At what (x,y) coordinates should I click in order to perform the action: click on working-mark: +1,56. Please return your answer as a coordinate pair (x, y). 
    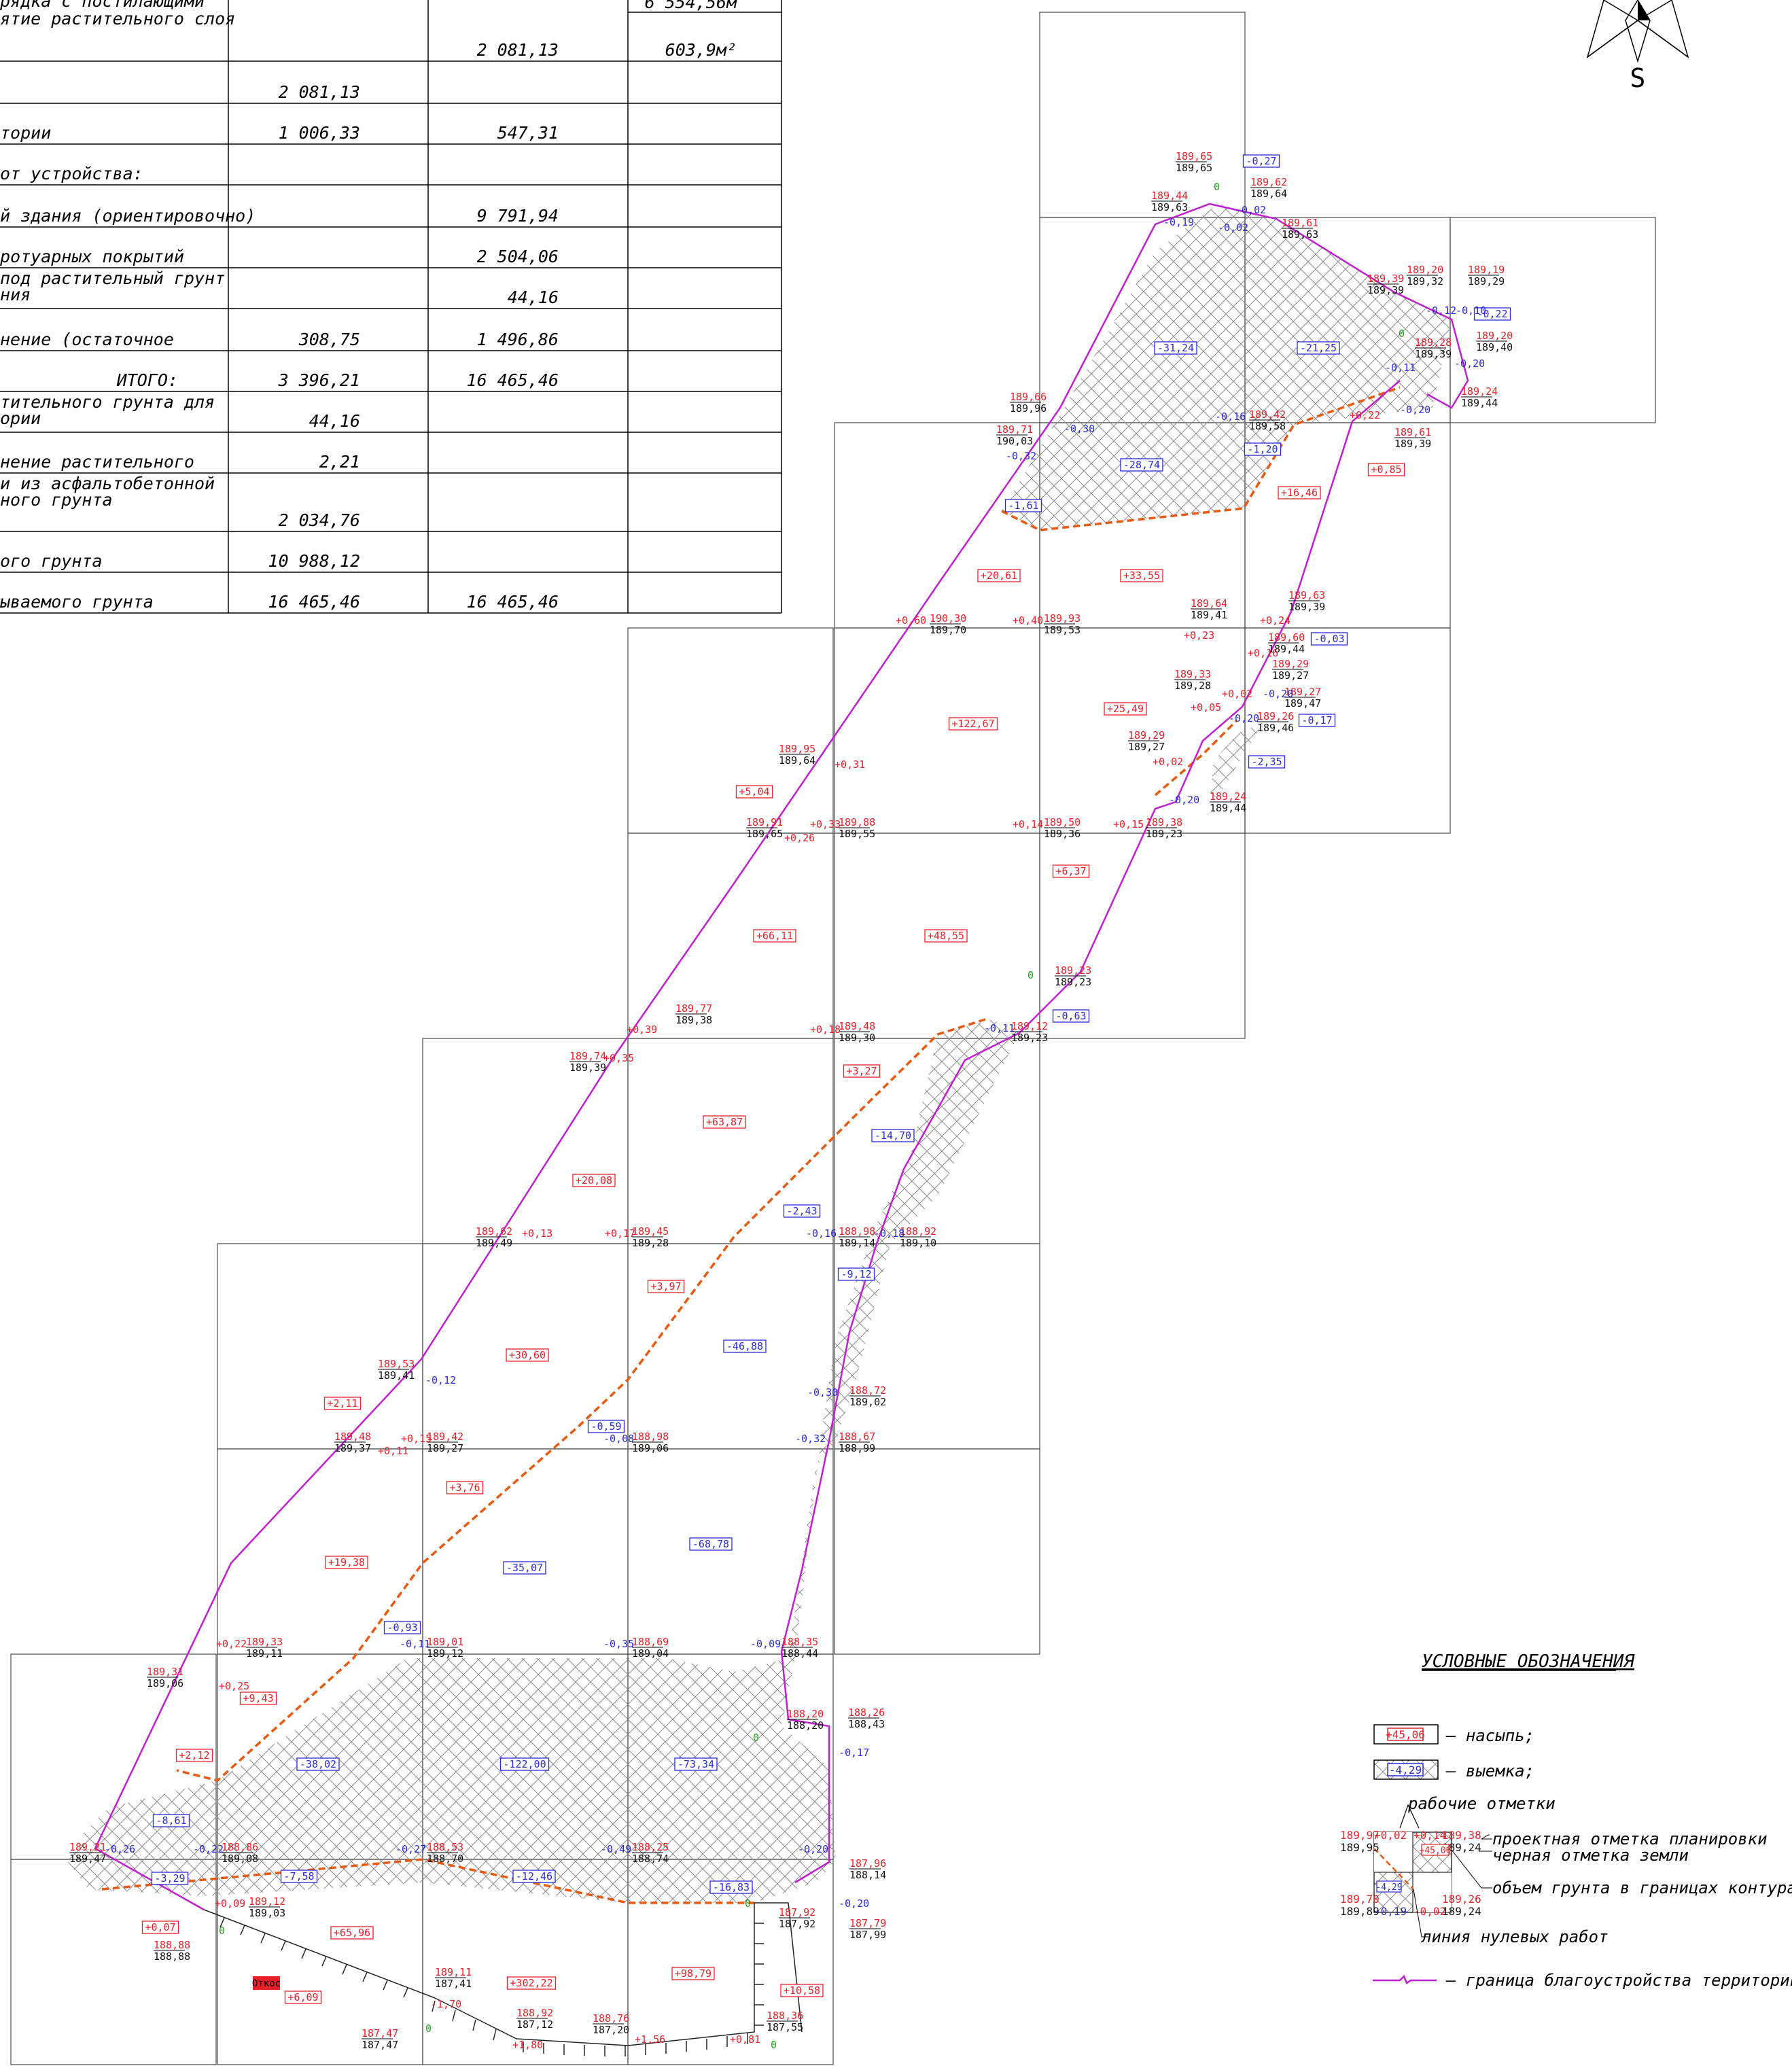
    Looking at the image, I should click on (650, 2040).